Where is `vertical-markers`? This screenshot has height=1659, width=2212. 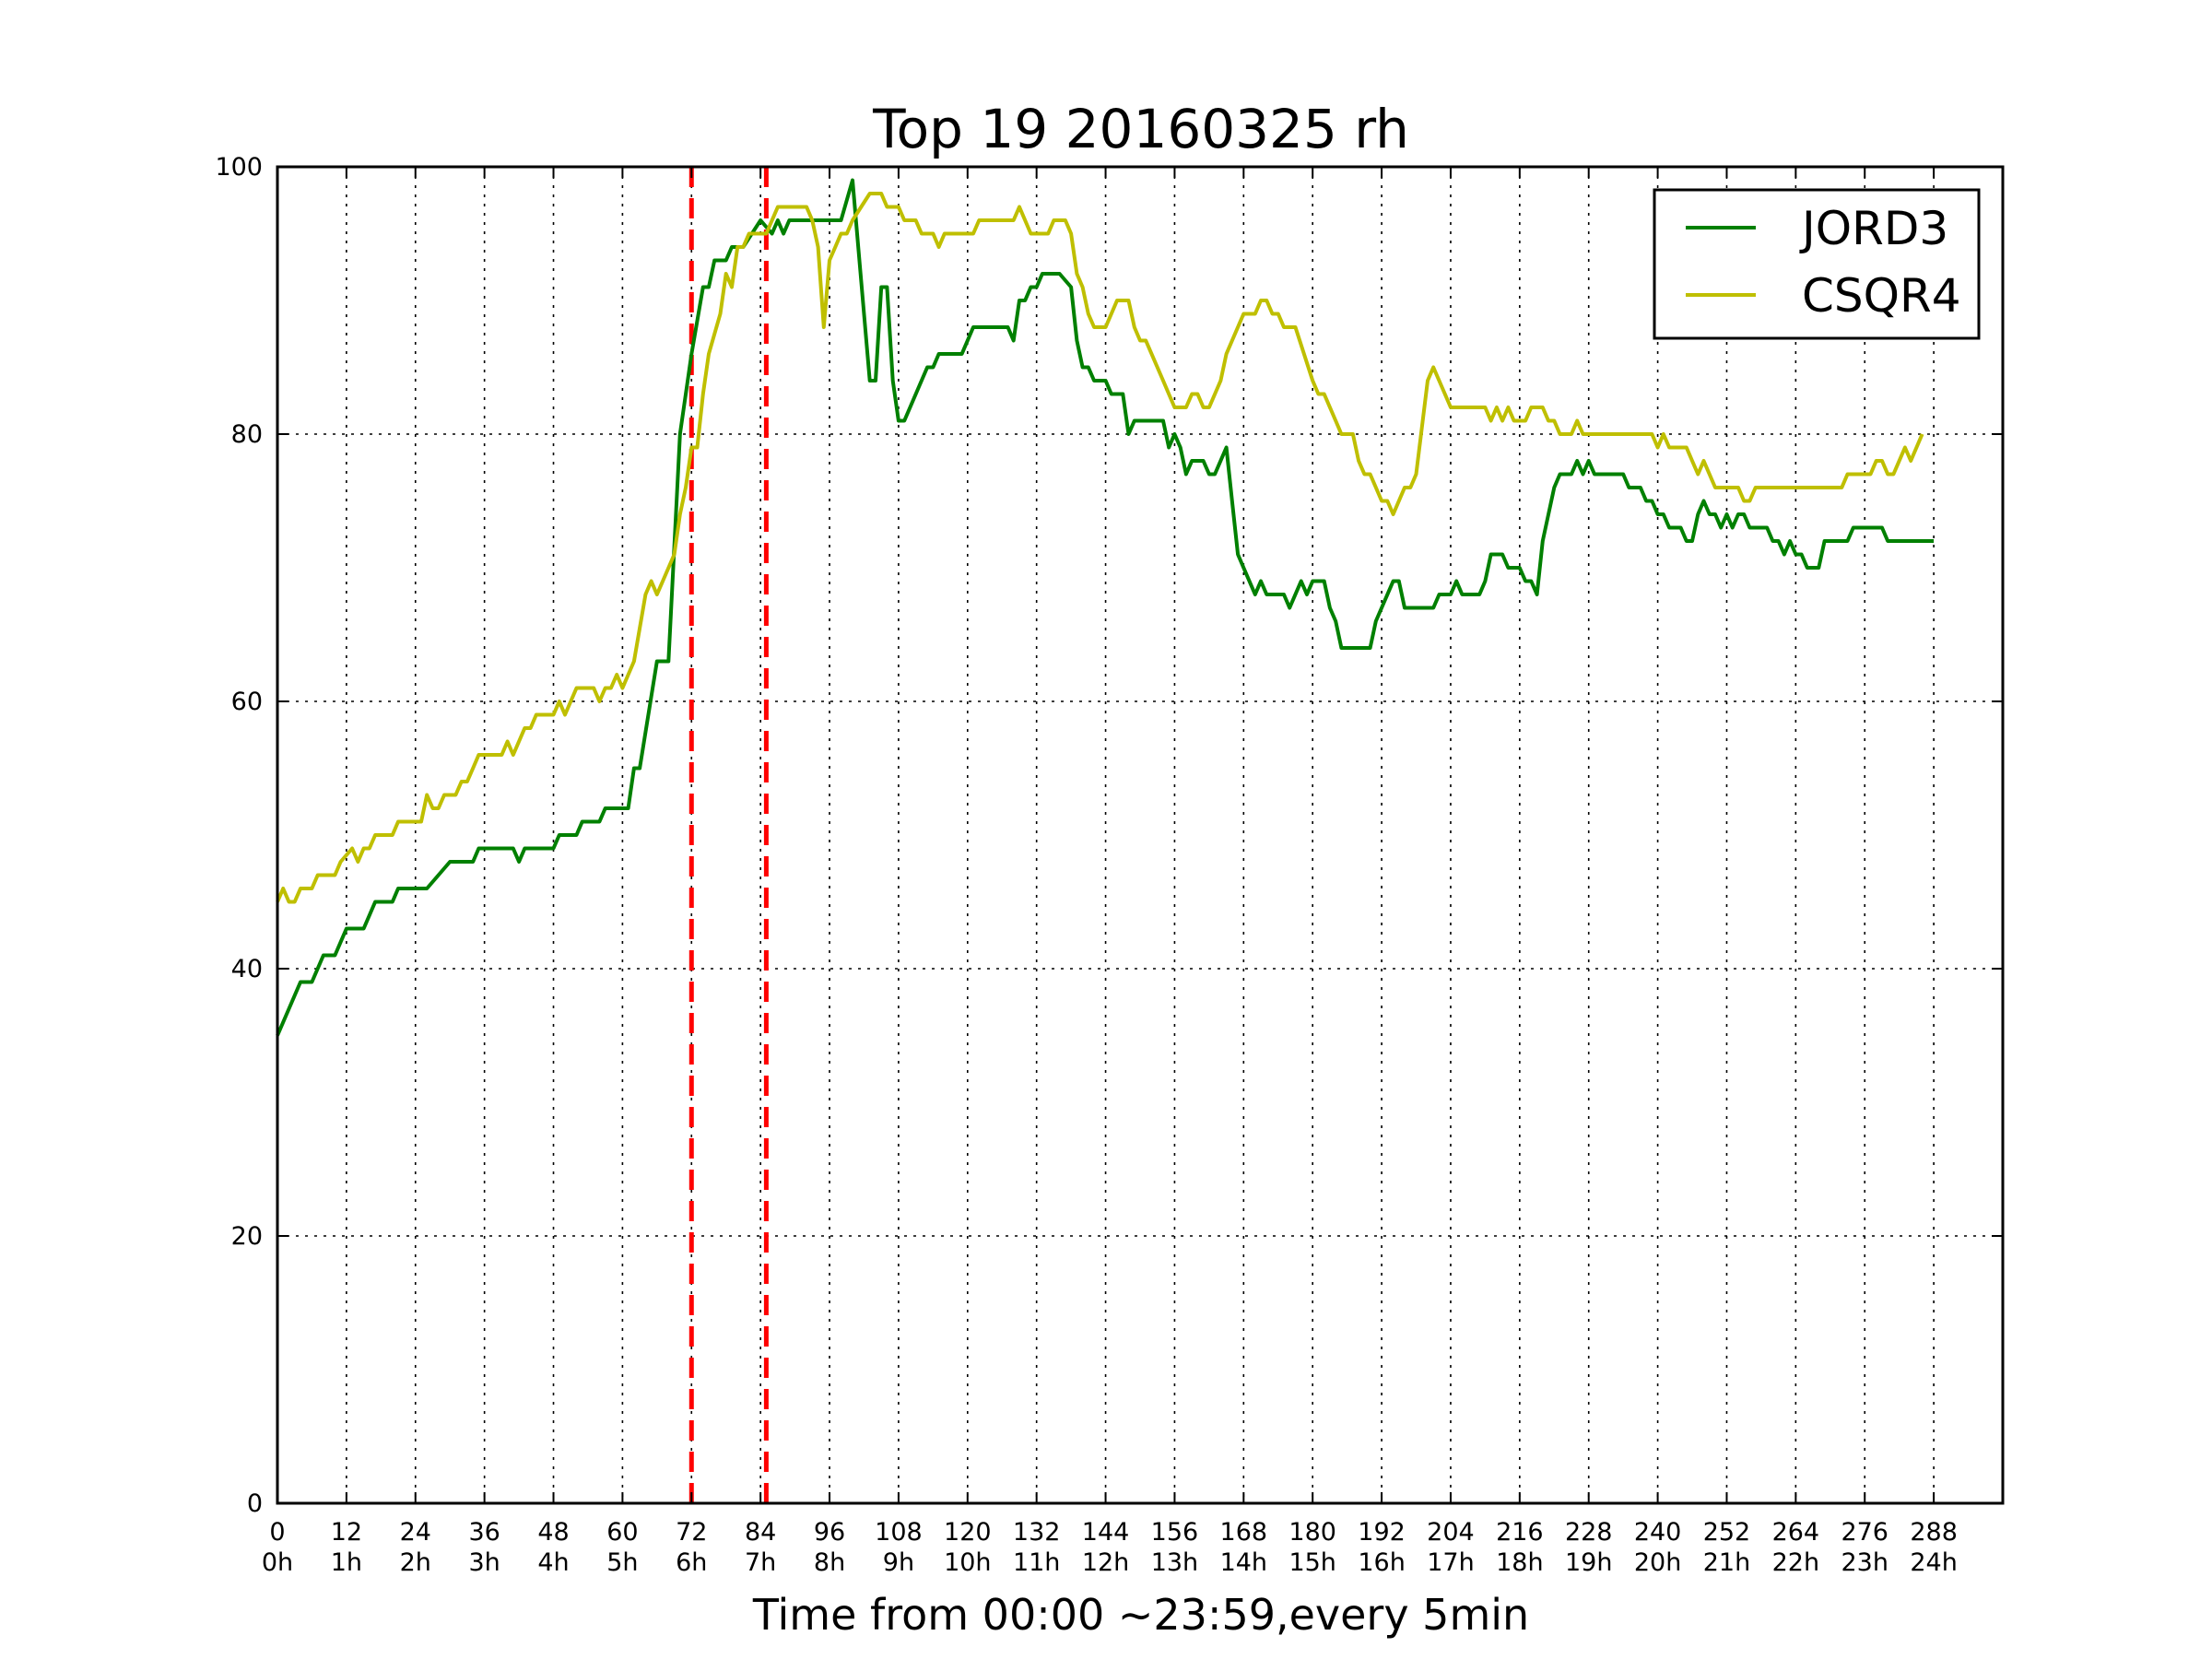
vertical-markers is located at coordinates (728, 835).